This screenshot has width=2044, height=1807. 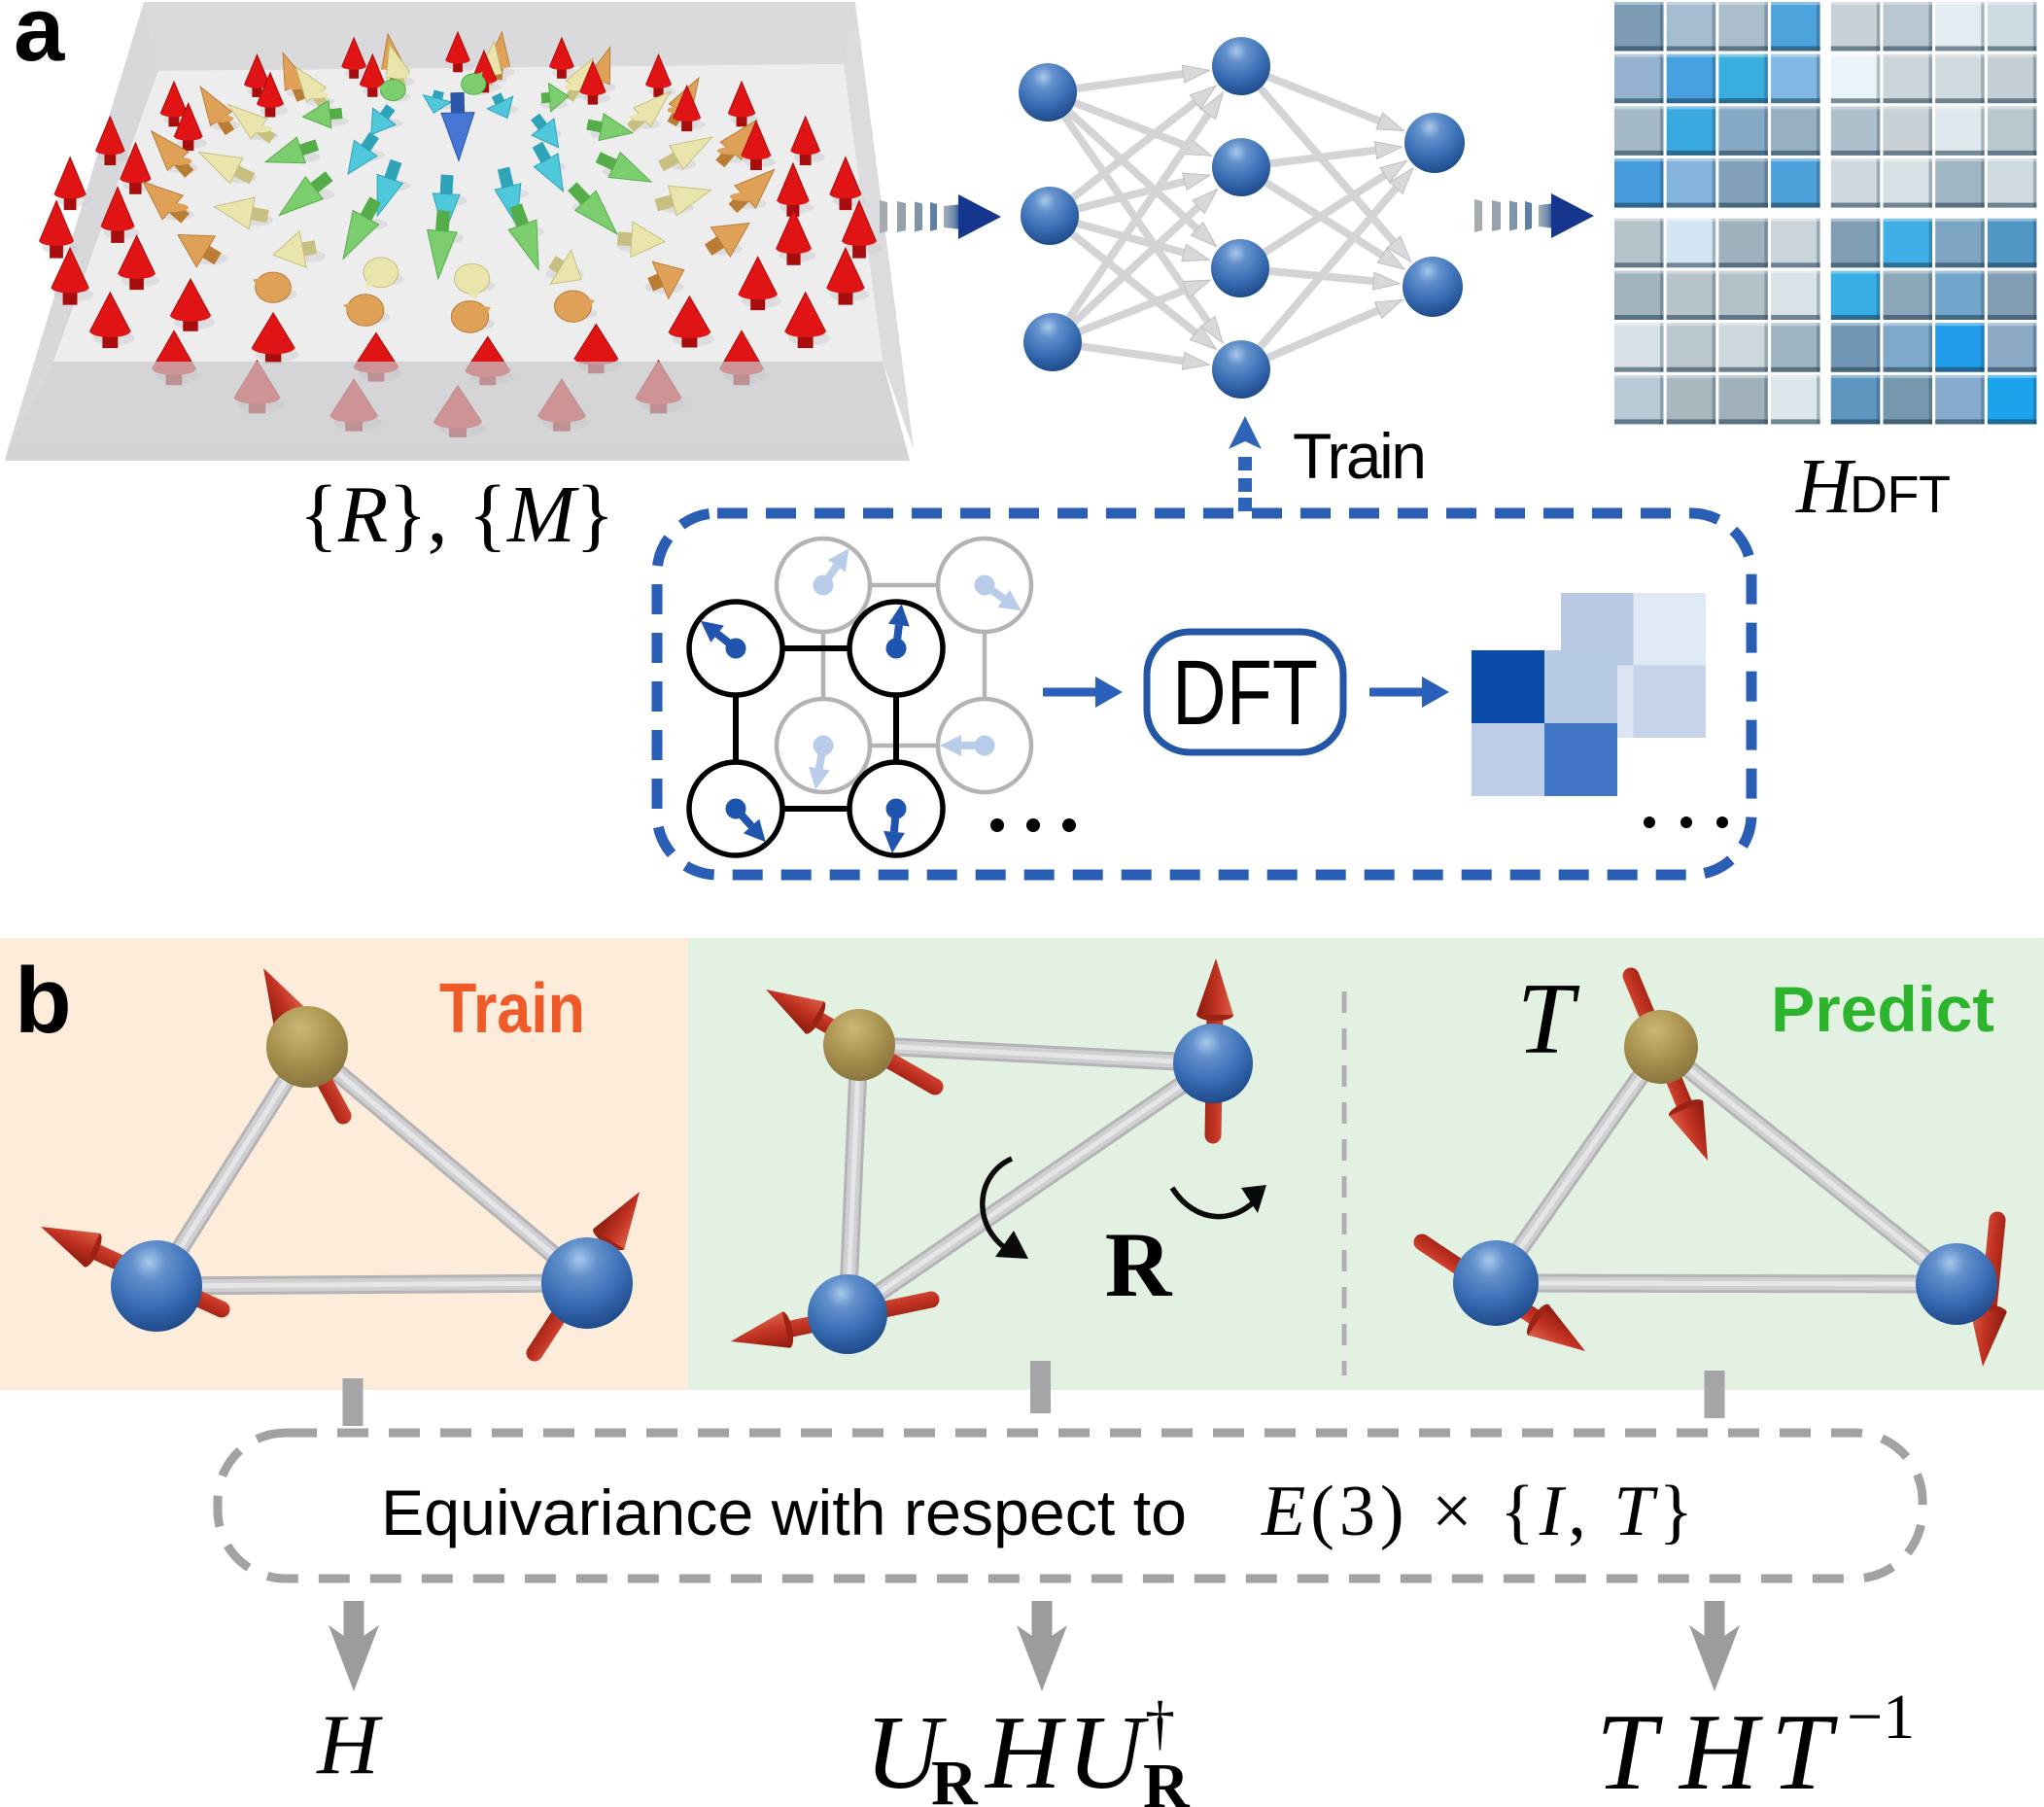 I want to click on svg-text: a, so click(x=39, y=40).